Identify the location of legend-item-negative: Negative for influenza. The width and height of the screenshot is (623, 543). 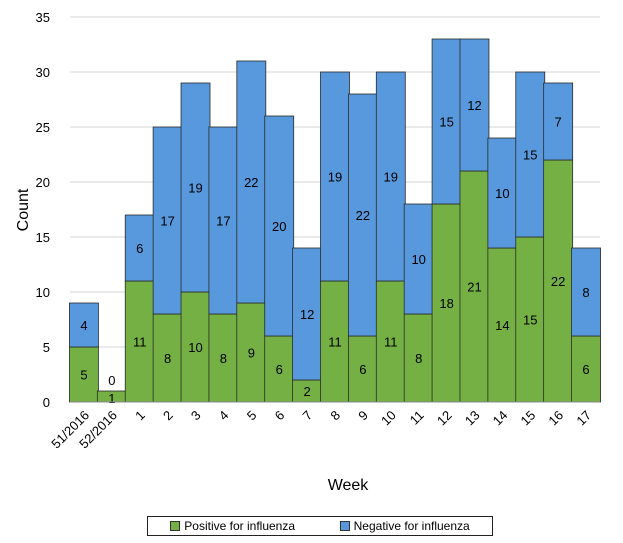
(404, 526).